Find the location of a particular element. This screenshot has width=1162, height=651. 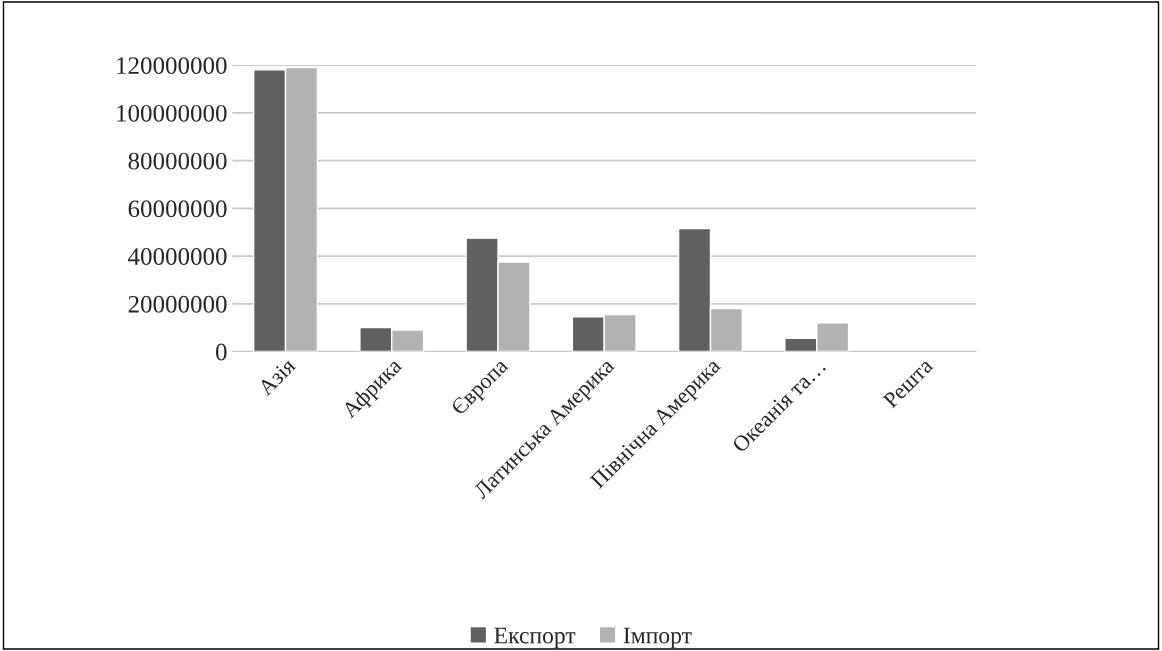

legend-label: Імпорт is located at coordinates (657, 638).